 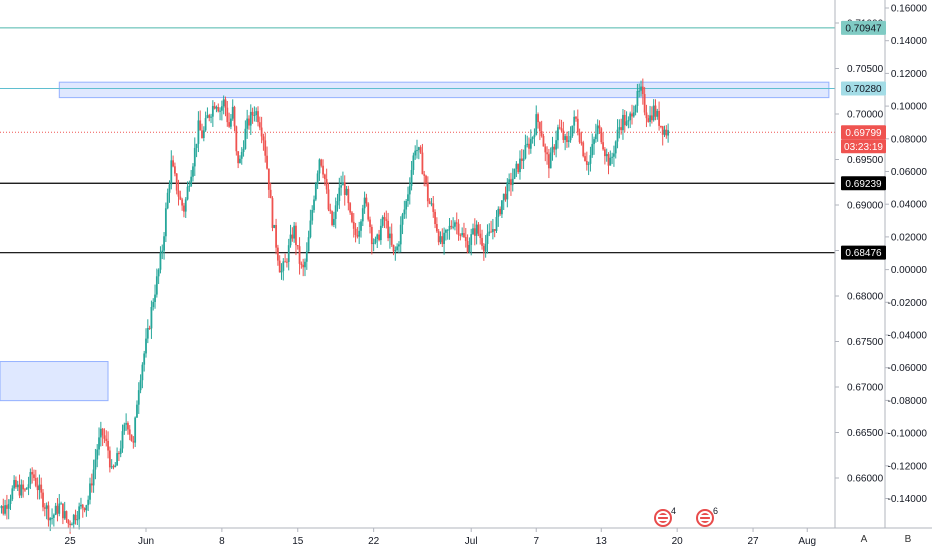 I want to click on osc-tick-label: -0.14000, so click(x=908, y=499).